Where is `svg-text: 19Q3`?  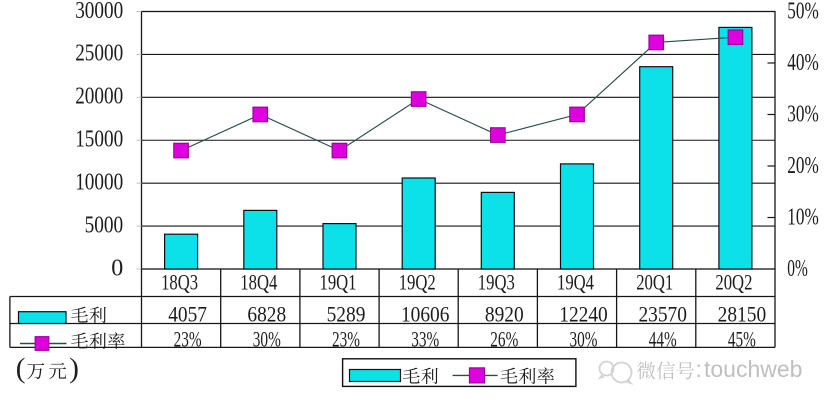
svg-text: 19Q3 is located at coordinates (496, 282).